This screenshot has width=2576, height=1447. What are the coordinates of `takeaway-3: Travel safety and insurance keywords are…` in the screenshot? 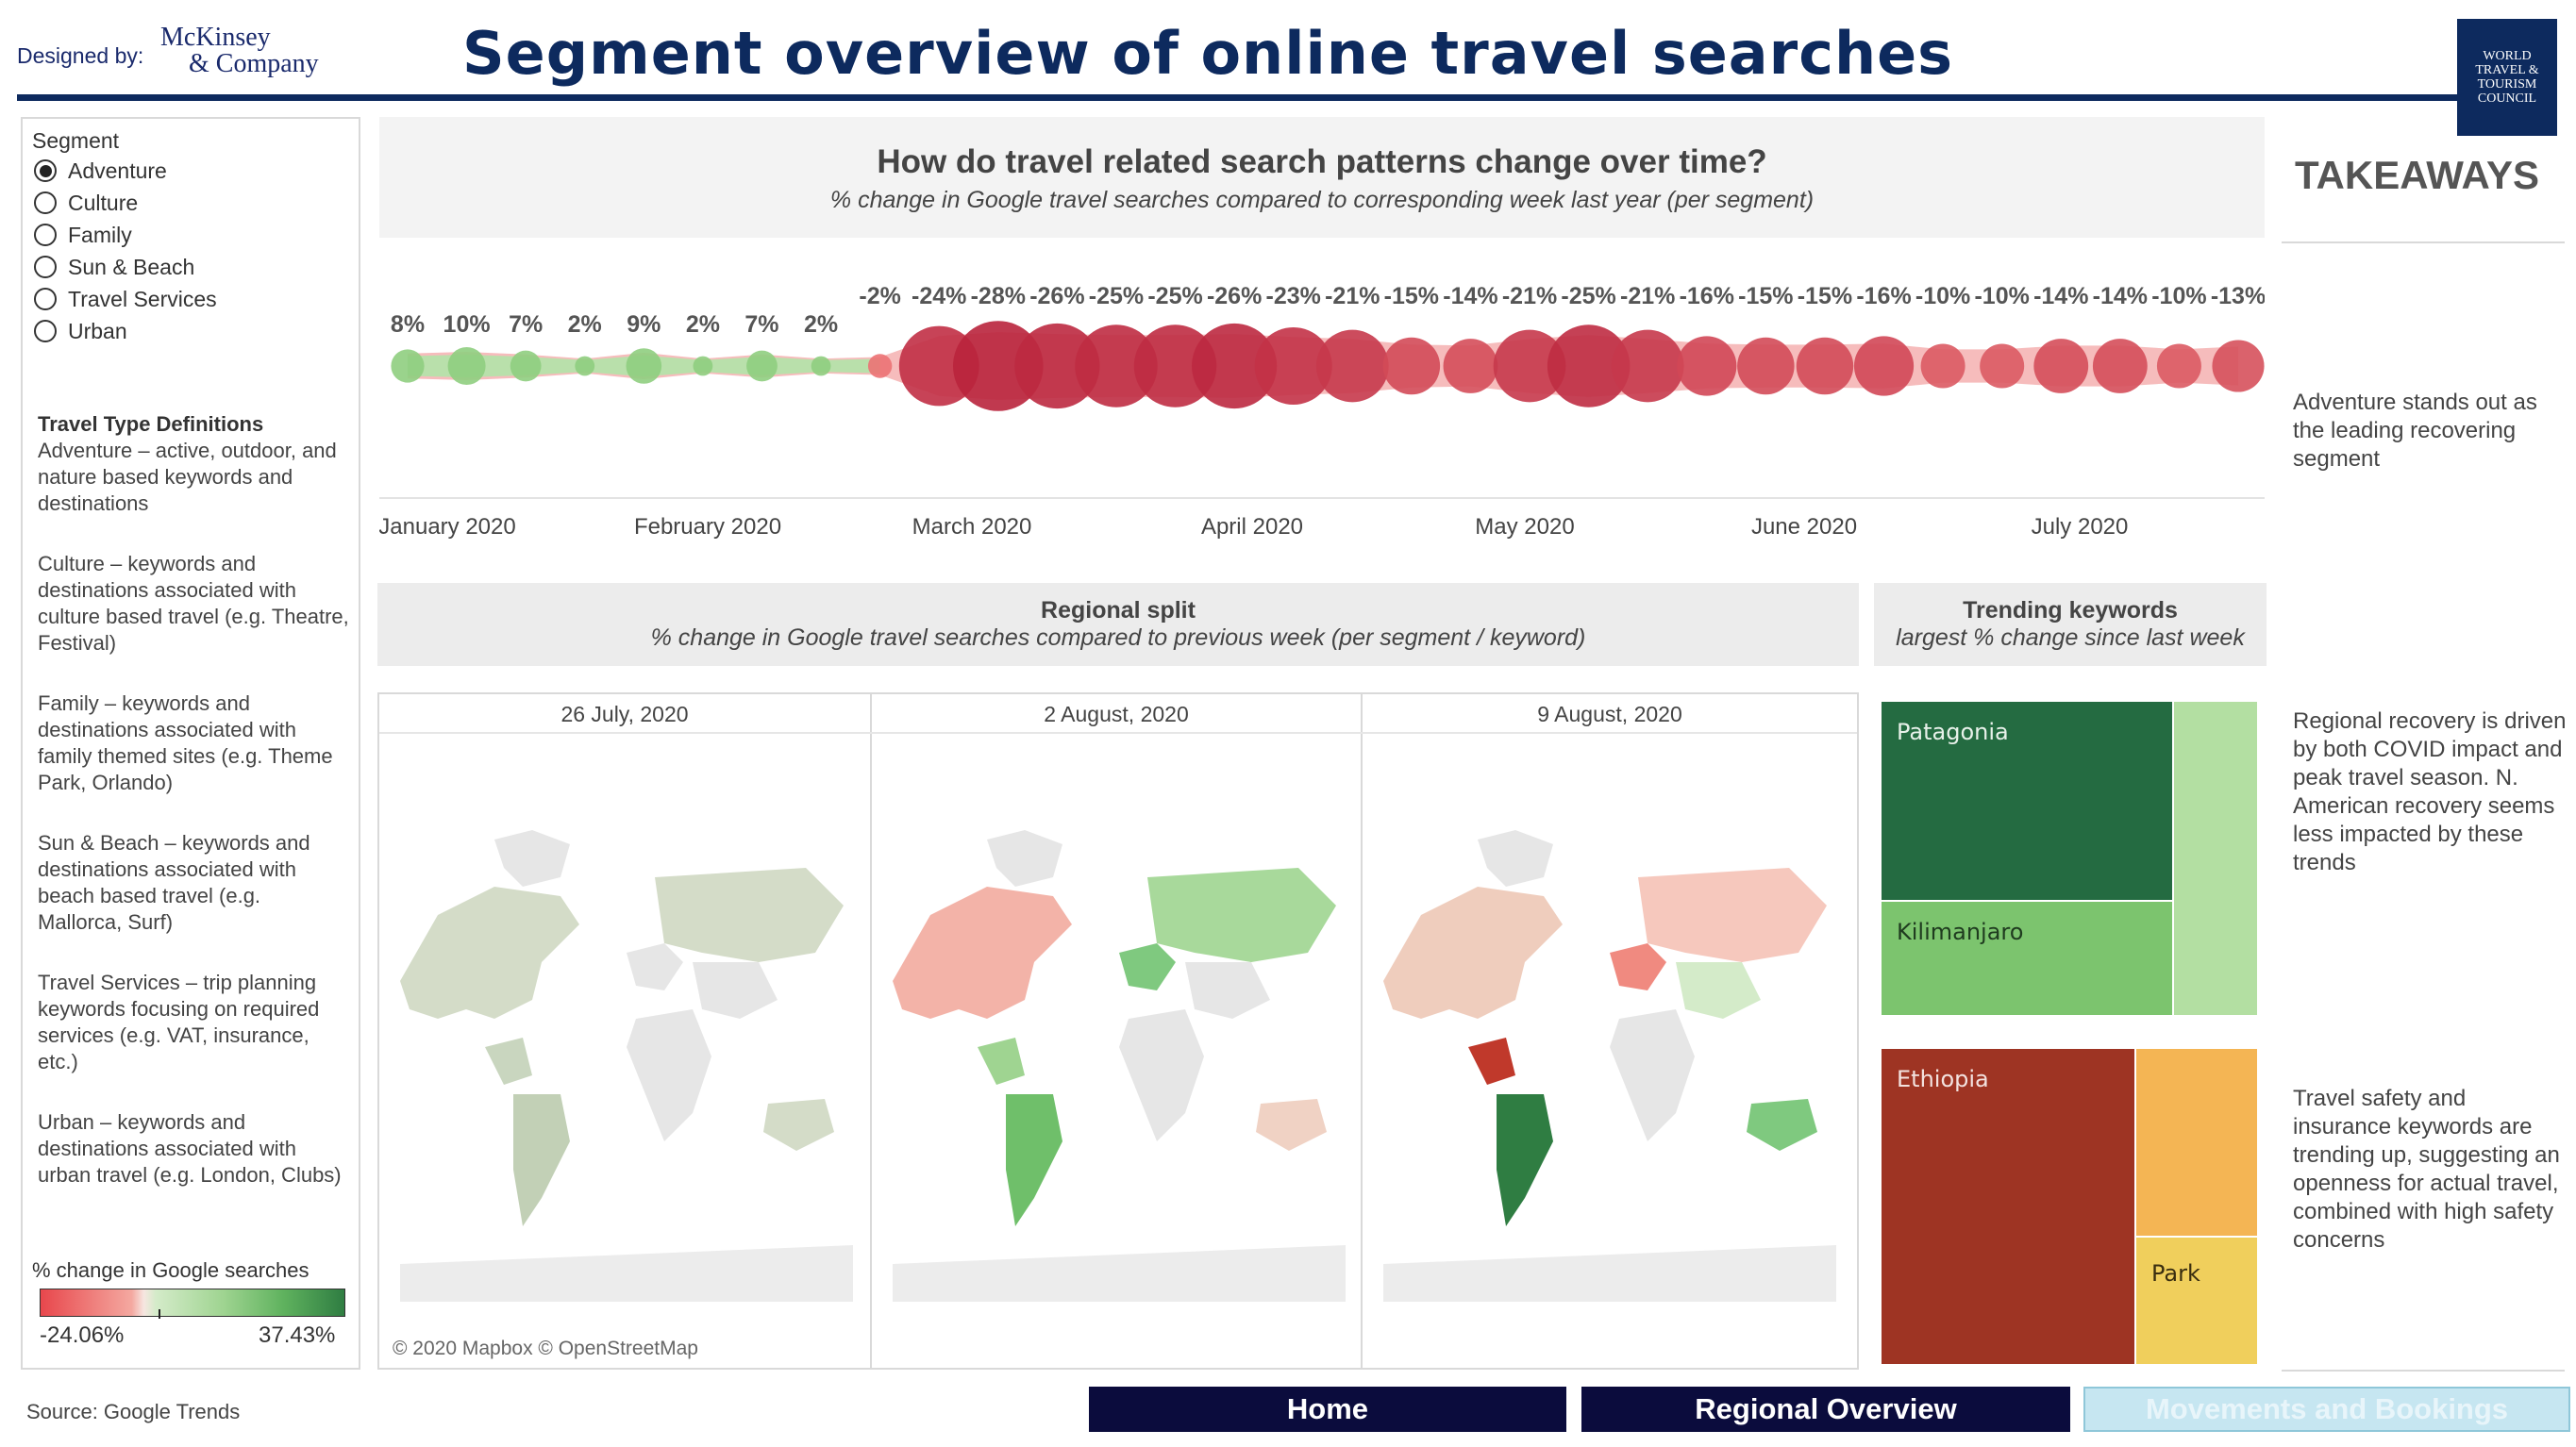 It's located at (2426, 1169).